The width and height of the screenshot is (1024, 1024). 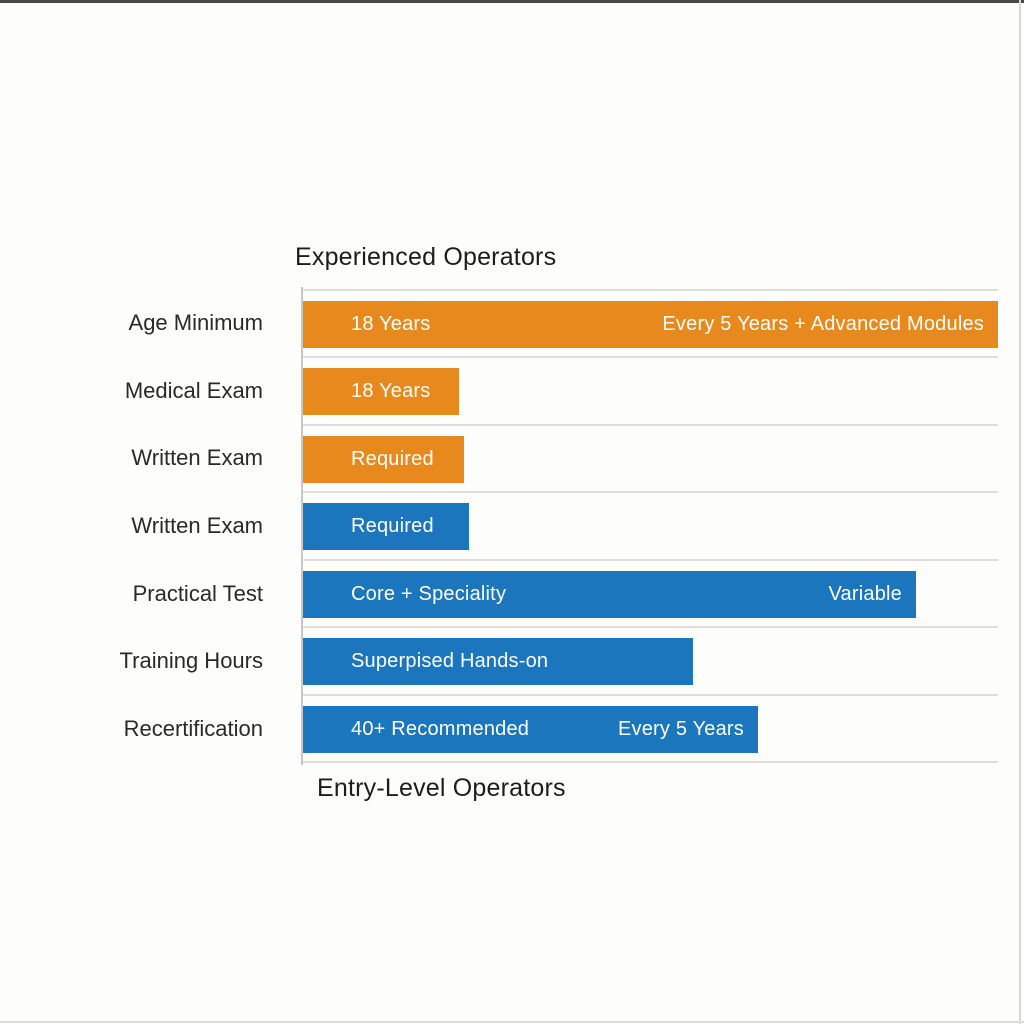 I want to click on category-label: Recertification, so click(x=193, y=729).